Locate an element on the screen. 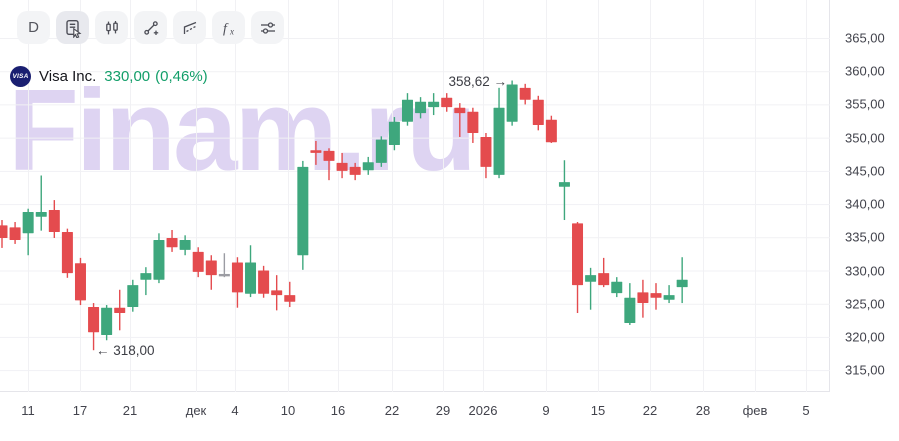  time-axis-label: 29 is located at coordinates (443, 410).